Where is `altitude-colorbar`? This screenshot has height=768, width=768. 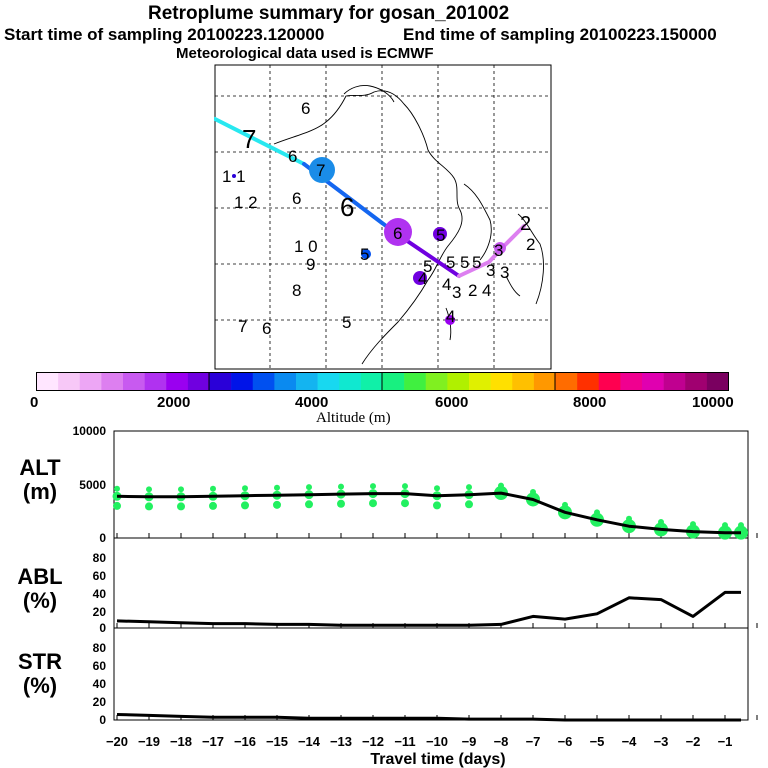
altitude-colorbar is located at coordinates (382, 381).